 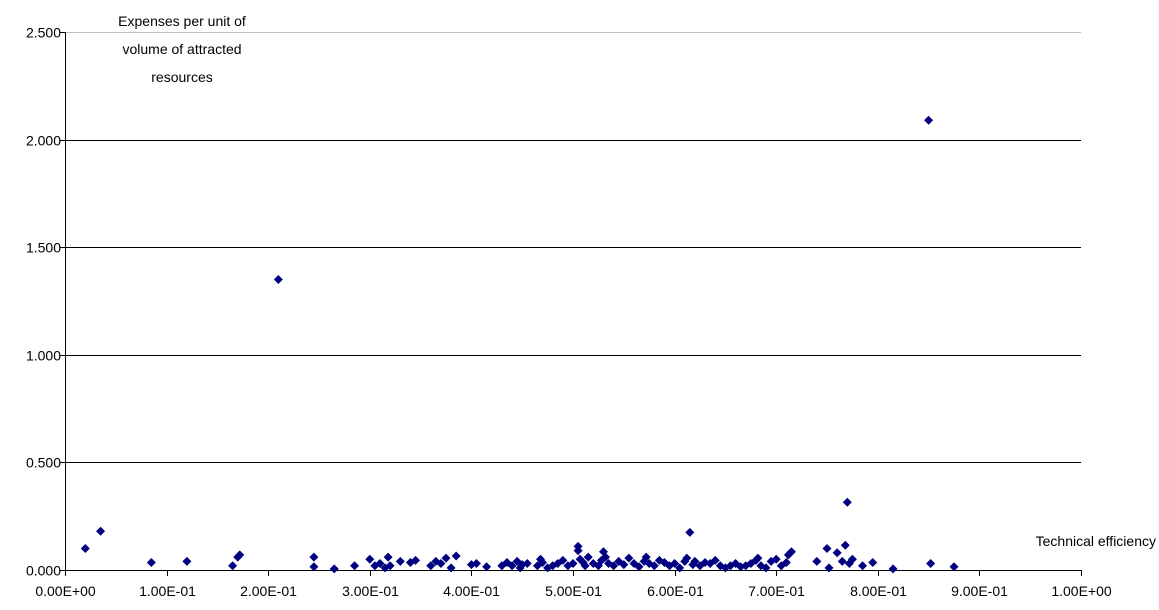 What do you see at coordinates (878, 591) in the screenshot?
I see `x-tick-label: 8.00E-01` at bounding box center [878, 591].